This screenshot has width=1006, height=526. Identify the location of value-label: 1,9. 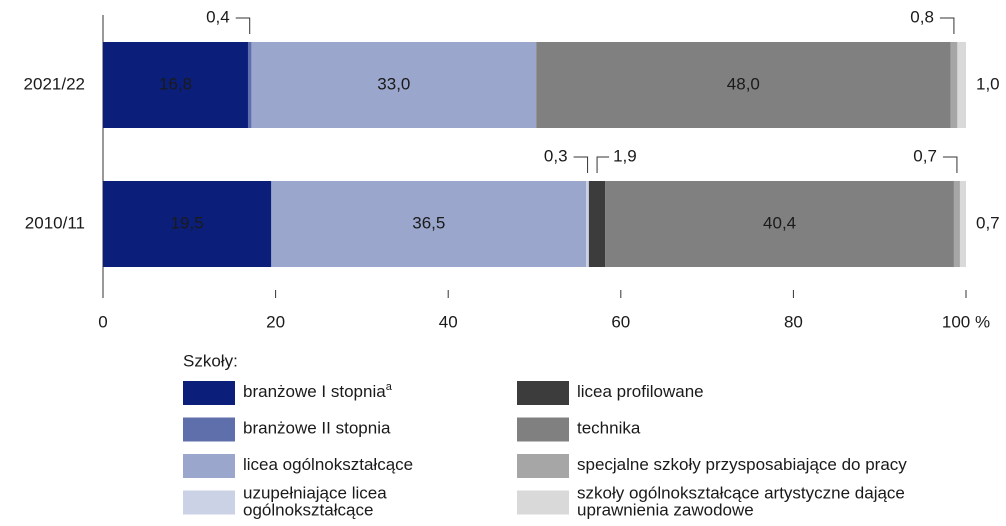
(625, 155).